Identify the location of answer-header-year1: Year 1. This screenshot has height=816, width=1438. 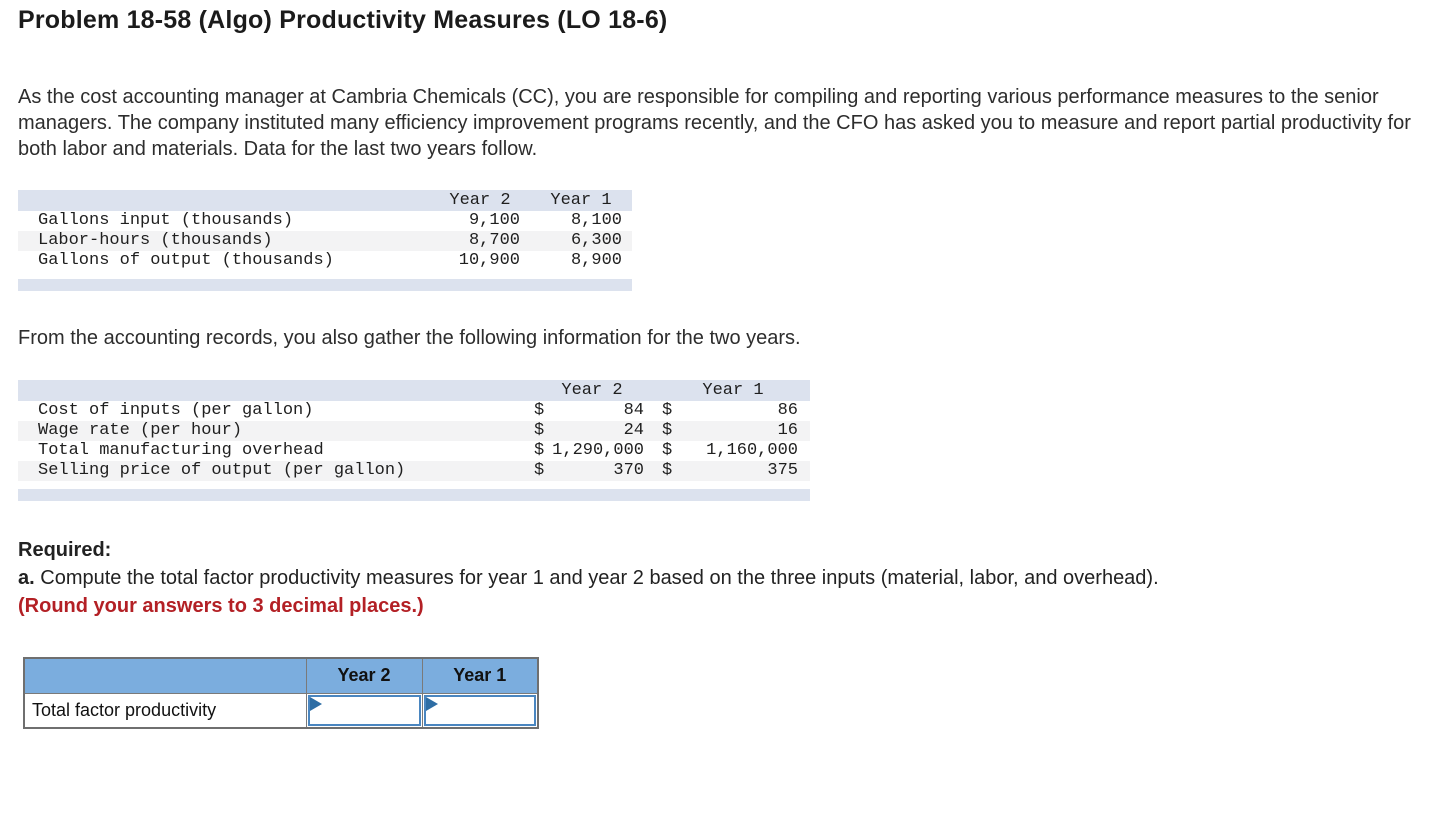
(480, 675).